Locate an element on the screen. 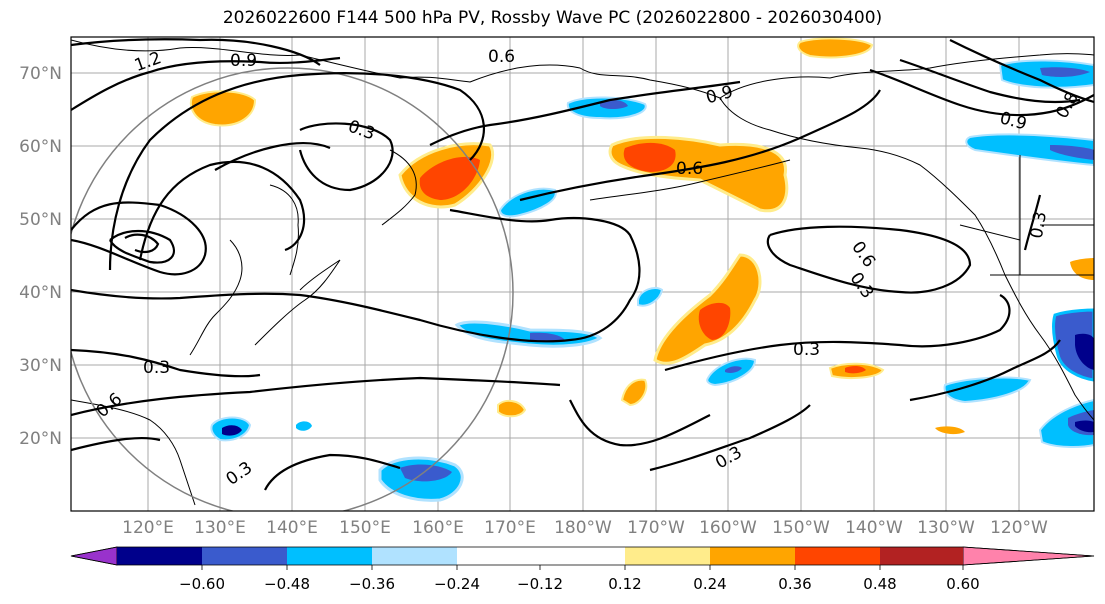  lon-label: 140°E is located at coordinates (292, 528).